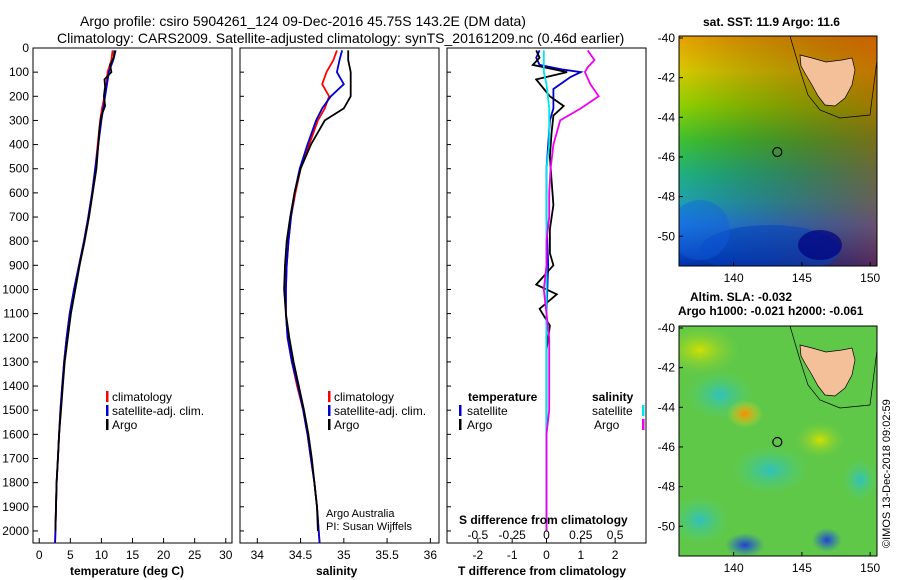 The height and width of the screenshot is (580, 900). I want to click on map-y-tick-label: -40, so click(667, 328).